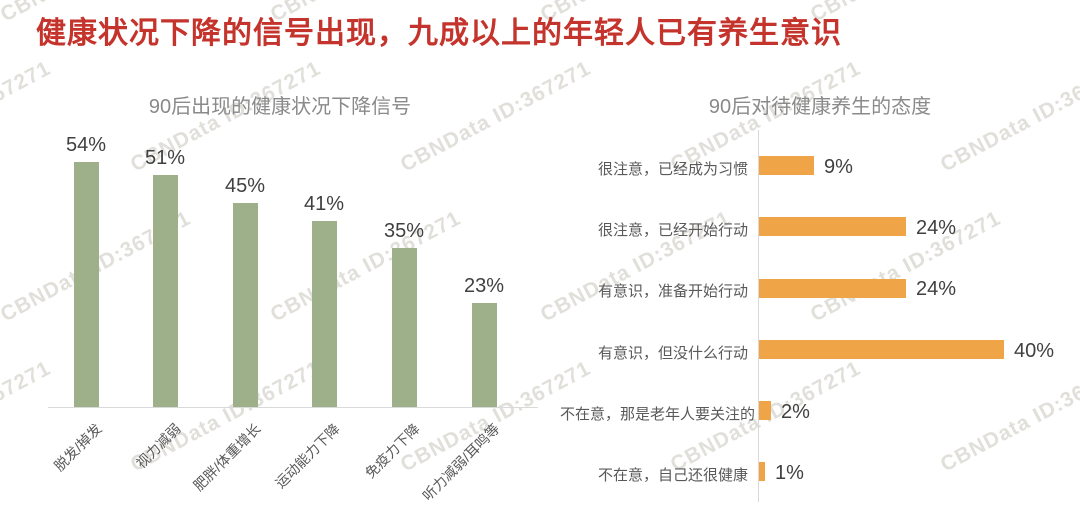  What do you see at coordinates (324, 204) in the screenshot?
I see `value-label: 41%` at bounding box center [324, 204].